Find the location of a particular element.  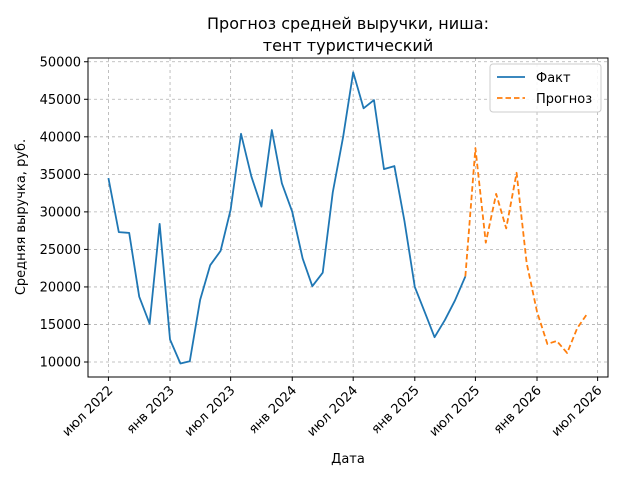

y-tick-label: 10000 is located at coordinates (60, 362).